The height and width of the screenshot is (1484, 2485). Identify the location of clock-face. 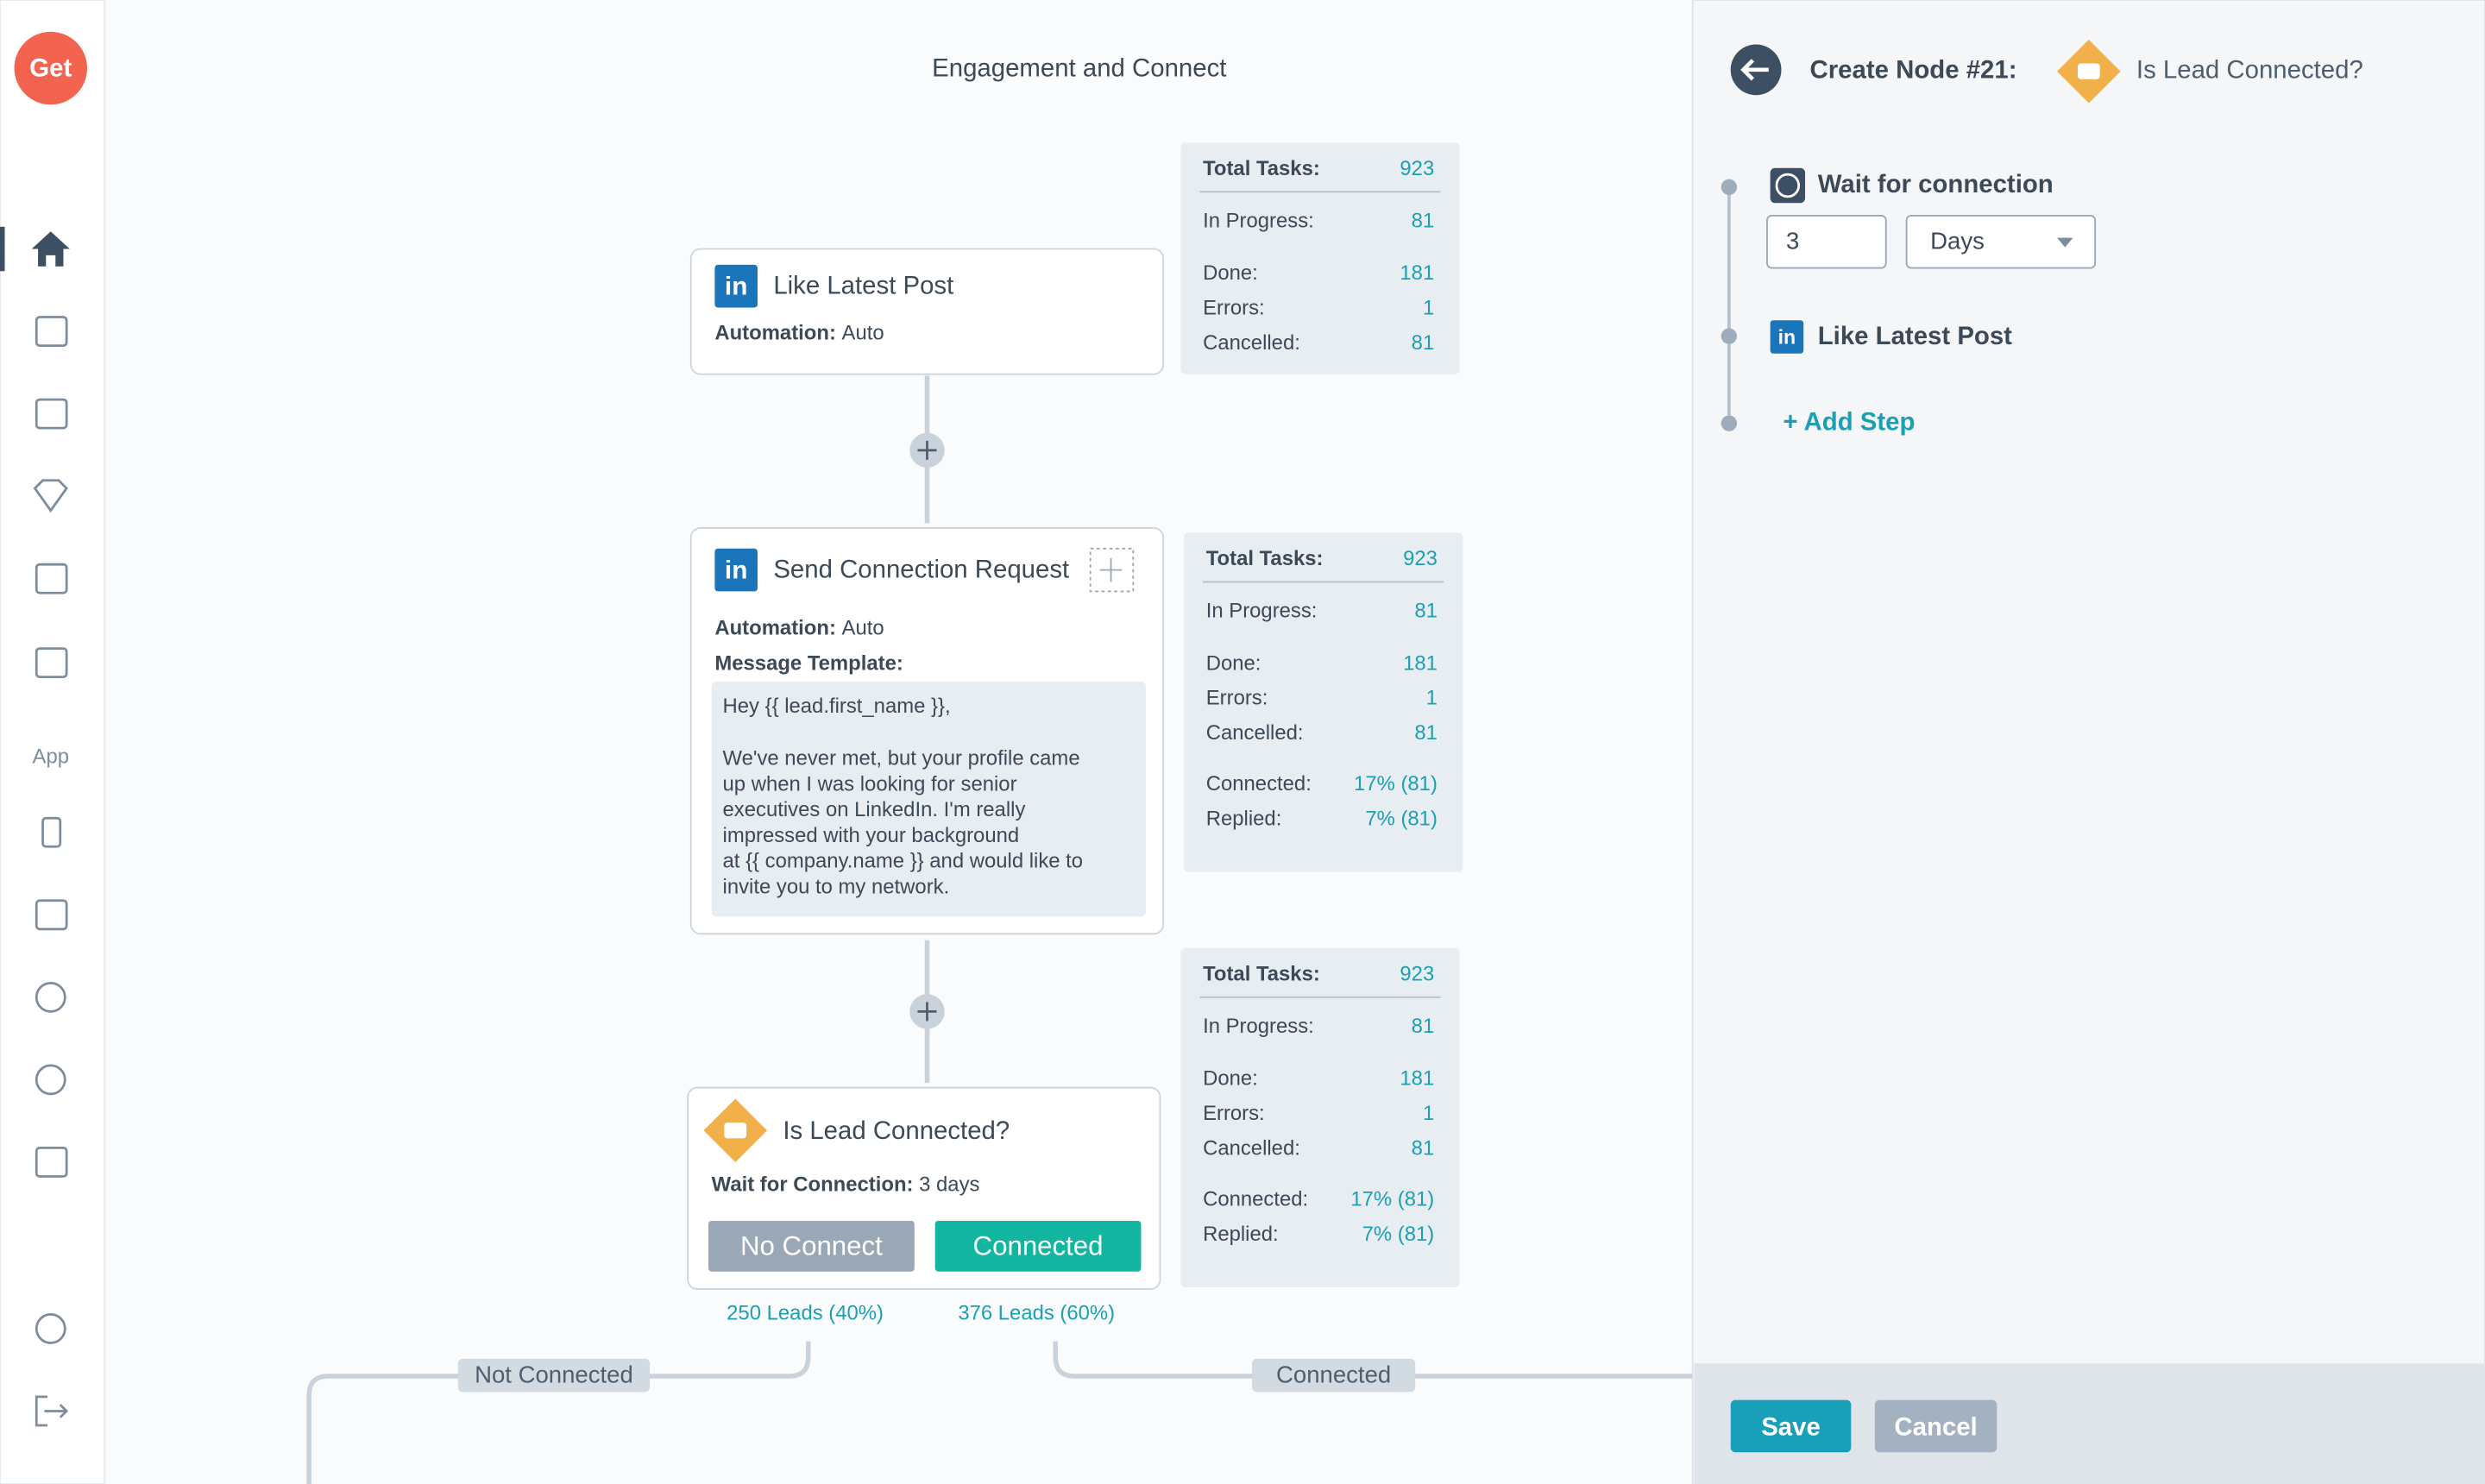
(1788, 185).